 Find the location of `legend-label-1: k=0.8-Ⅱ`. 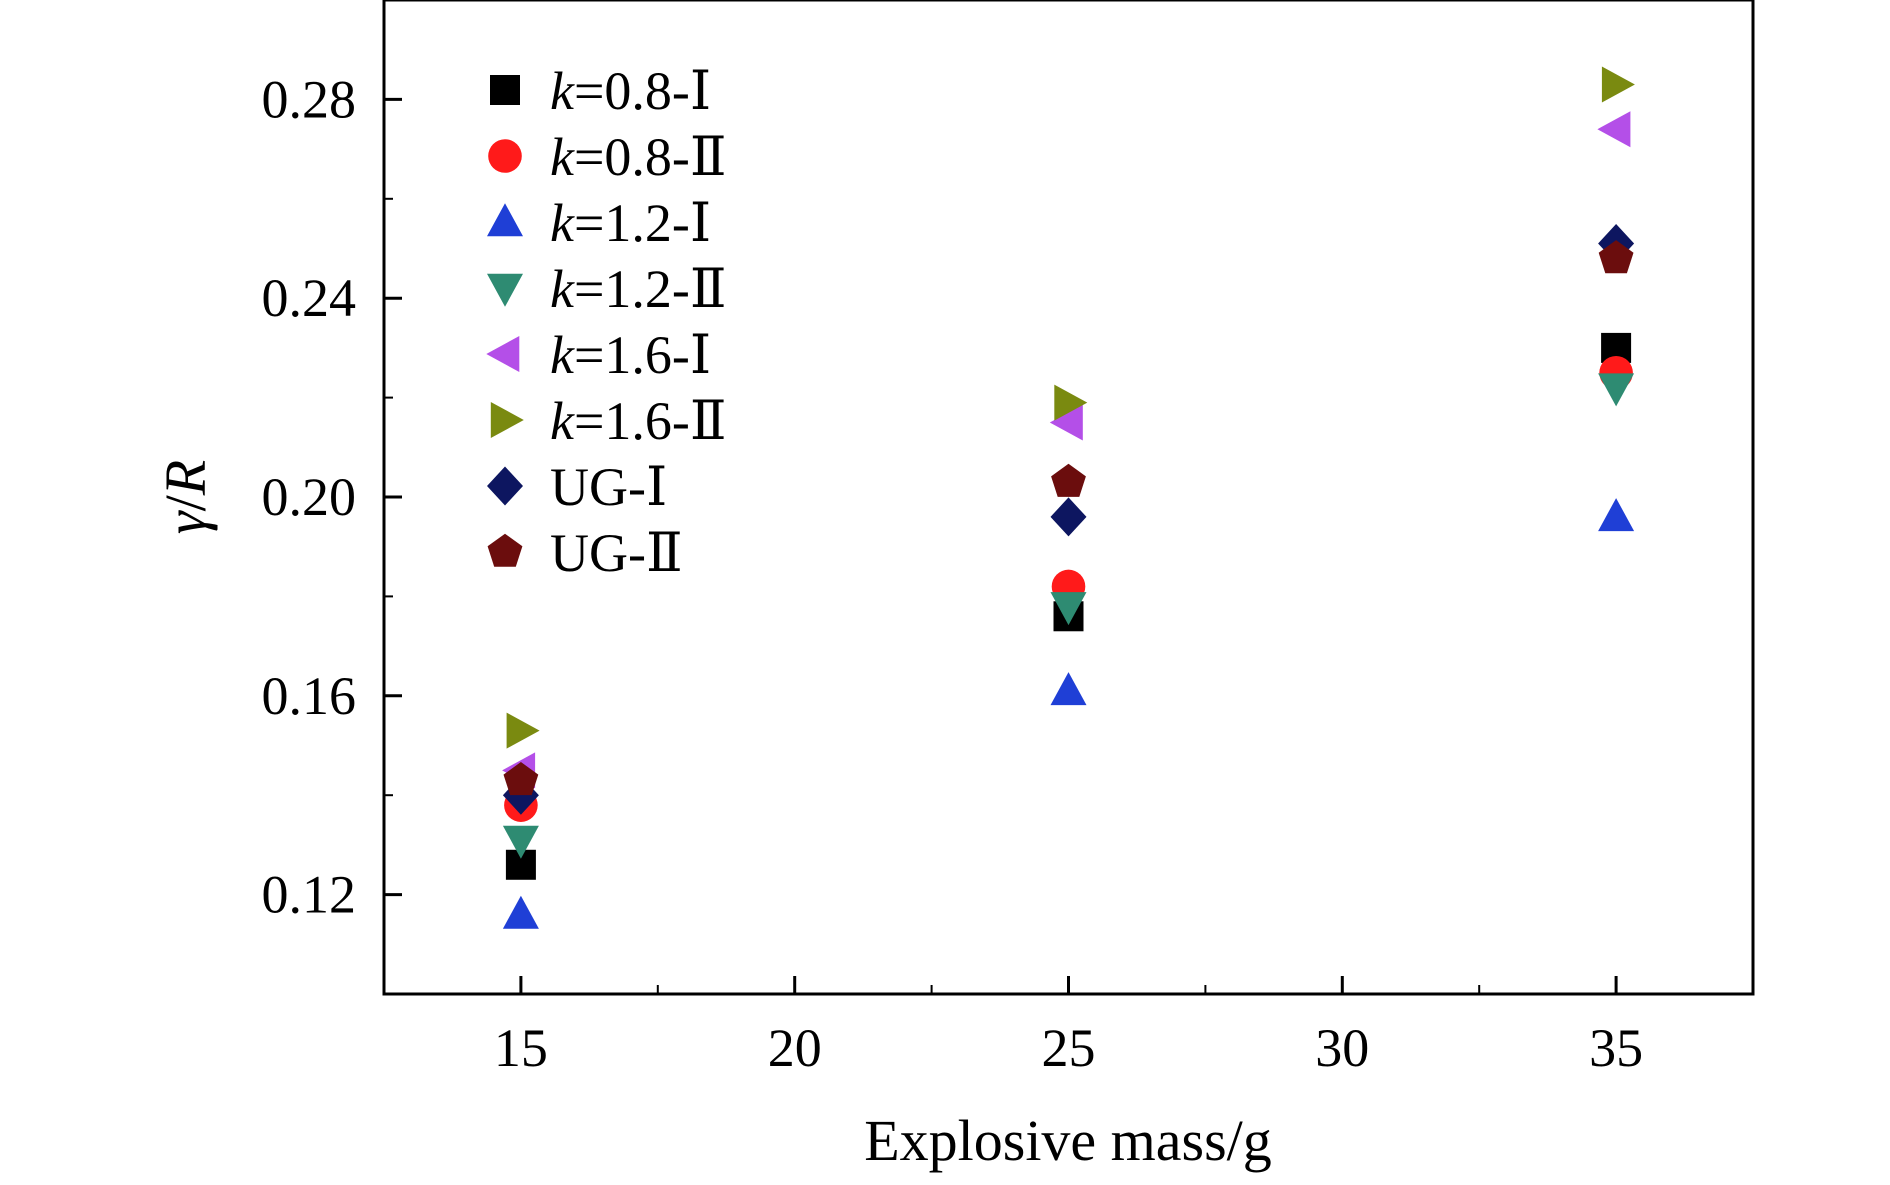

legend-label-1: k=0.8-Ⅱ is located at coordinates (638, 157).